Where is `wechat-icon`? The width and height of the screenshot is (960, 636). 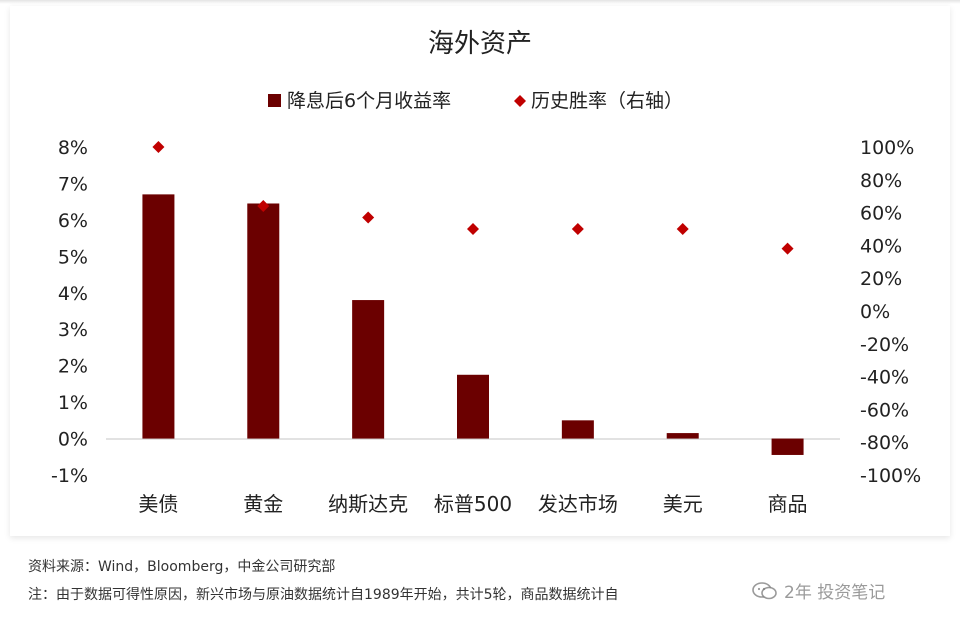 wechat-icon is located at coordinates (765, 591).